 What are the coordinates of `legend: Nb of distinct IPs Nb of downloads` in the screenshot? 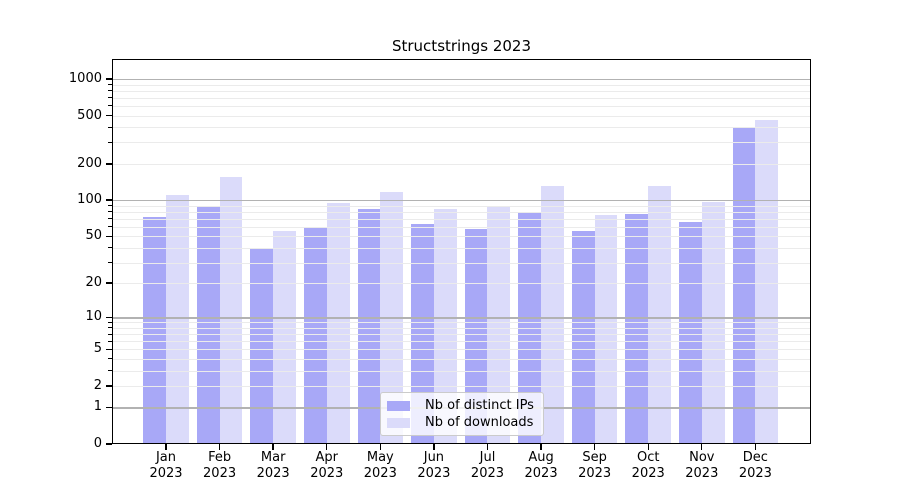 It's located at (462, 414).